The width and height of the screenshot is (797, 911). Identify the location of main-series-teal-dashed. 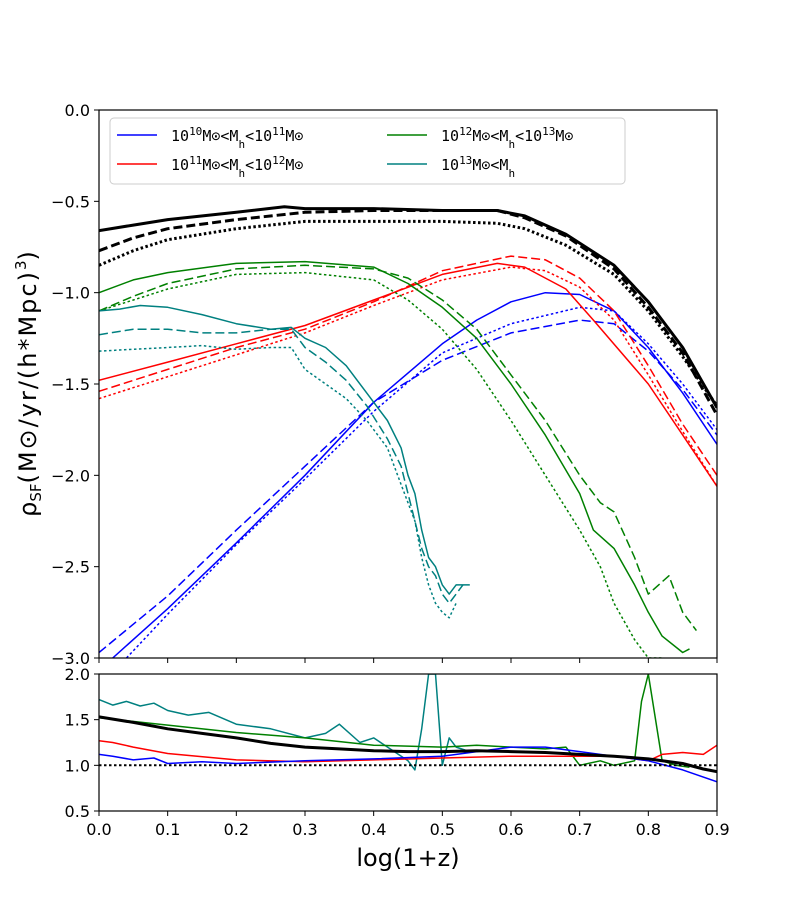
(281, 466).